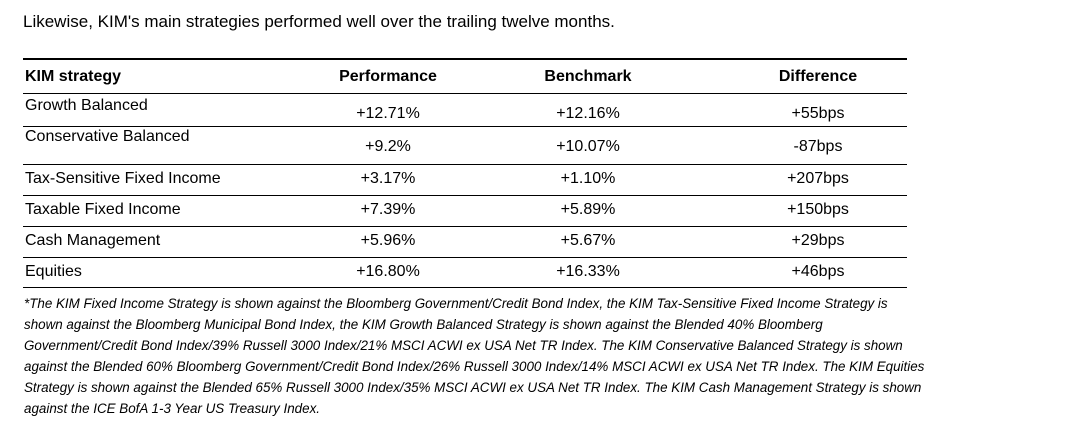 This screenshot has width=1080, height=445. What do you see at coordinates (588, 146) in the screenshot?
I see `benchmark-value: +10.07%` at bounding box center [588, 146].